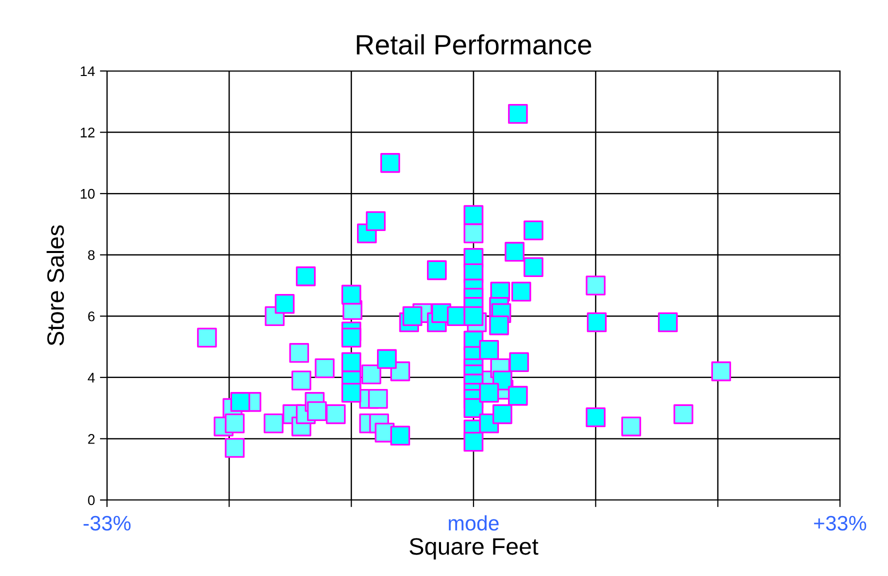 The image size is (888, 576). What do you see at coordinates (87, 133) in the screenshot?
I see `y-tick-label: 12` at bounding box center [87, 133].